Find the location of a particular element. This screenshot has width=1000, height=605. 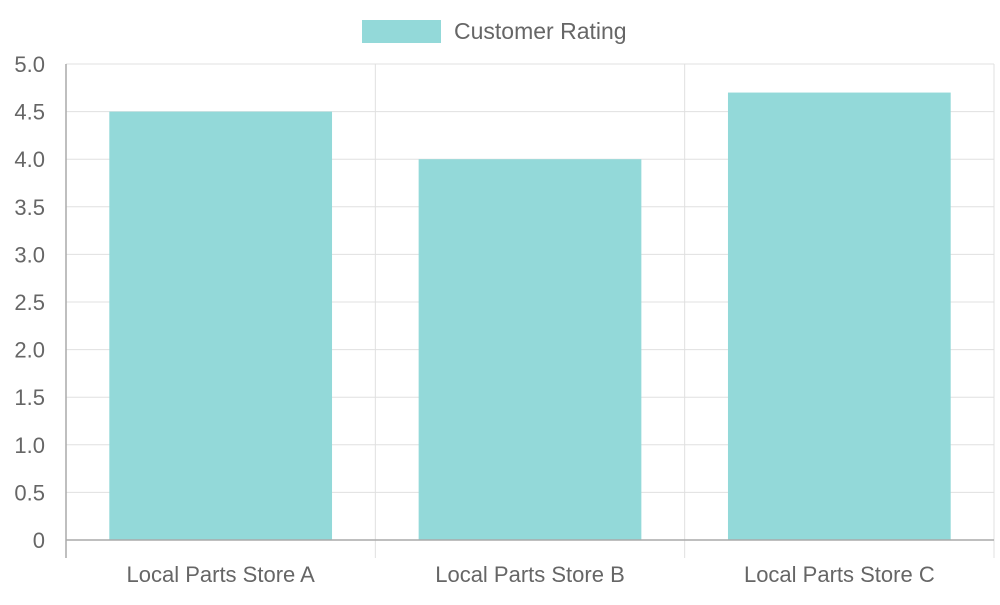

x-tick-label: Local Parts Store B is located at coordinates (530, 574).